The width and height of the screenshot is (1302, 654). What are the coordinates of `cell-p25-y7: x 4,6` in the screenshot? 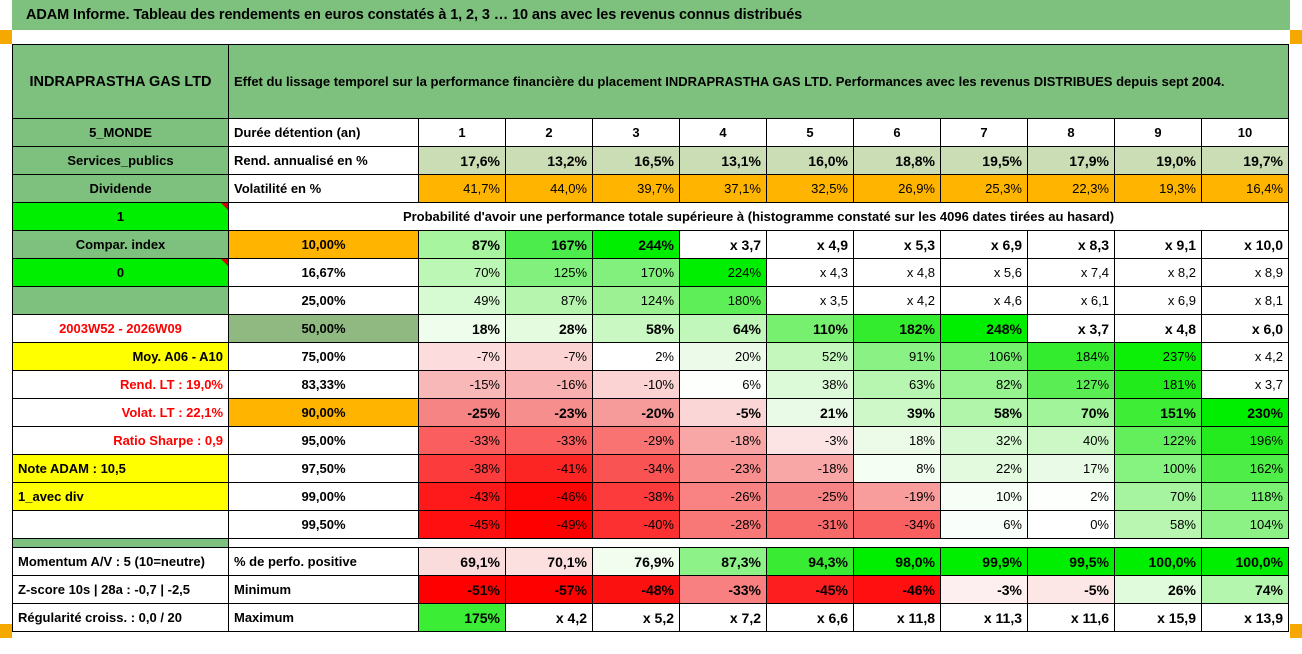 It's located at (984, 300).